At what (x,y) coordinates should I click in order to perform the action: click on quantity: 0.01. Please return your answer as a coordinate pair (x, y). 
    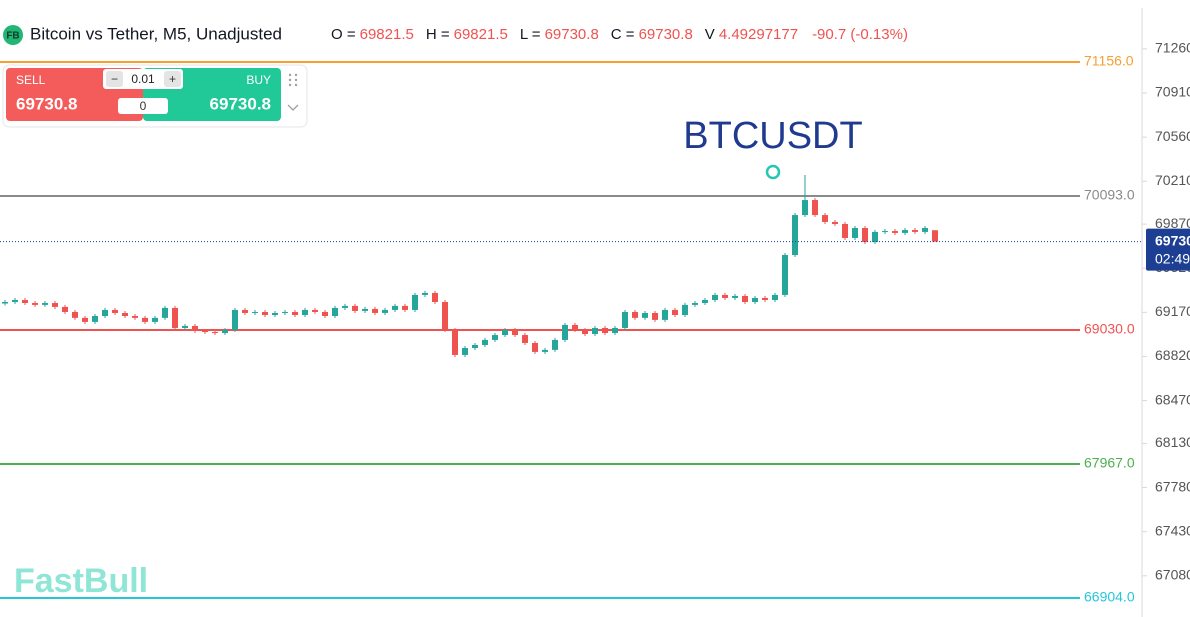
    Looking at the image, I should click on (143, 79).